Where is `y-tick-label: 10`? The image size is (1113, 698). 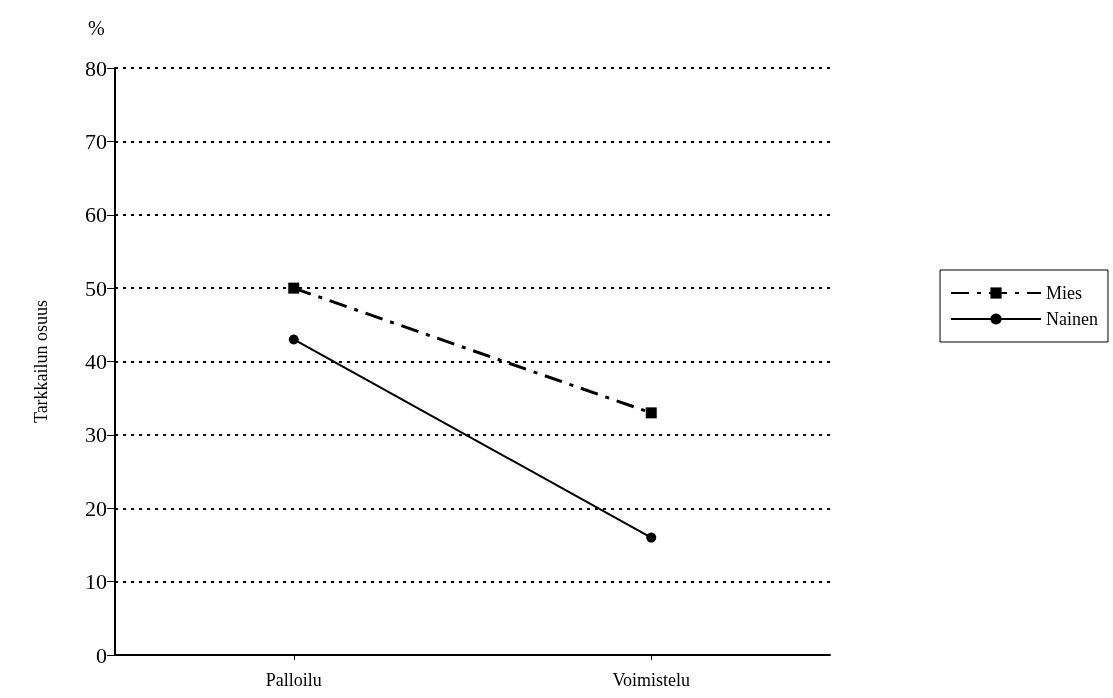
y-tick-label: 10 is located at coordinates (96, 582).